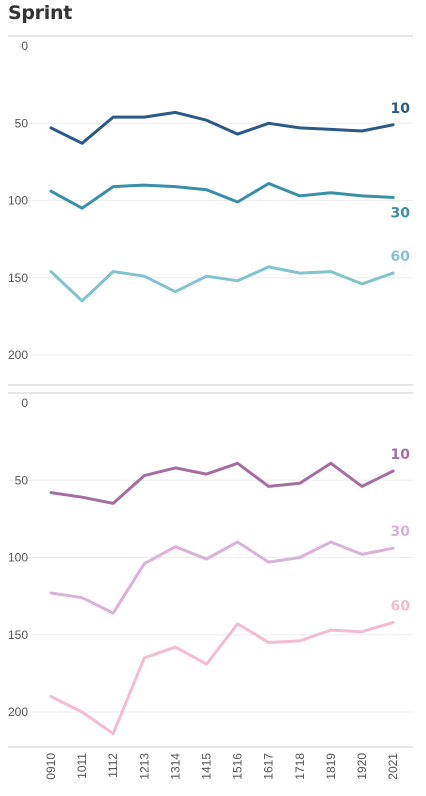  Describe the element at coordinates (401, 455) in the screenshot. I see `panel-2-series-10-label: 10` at that location.